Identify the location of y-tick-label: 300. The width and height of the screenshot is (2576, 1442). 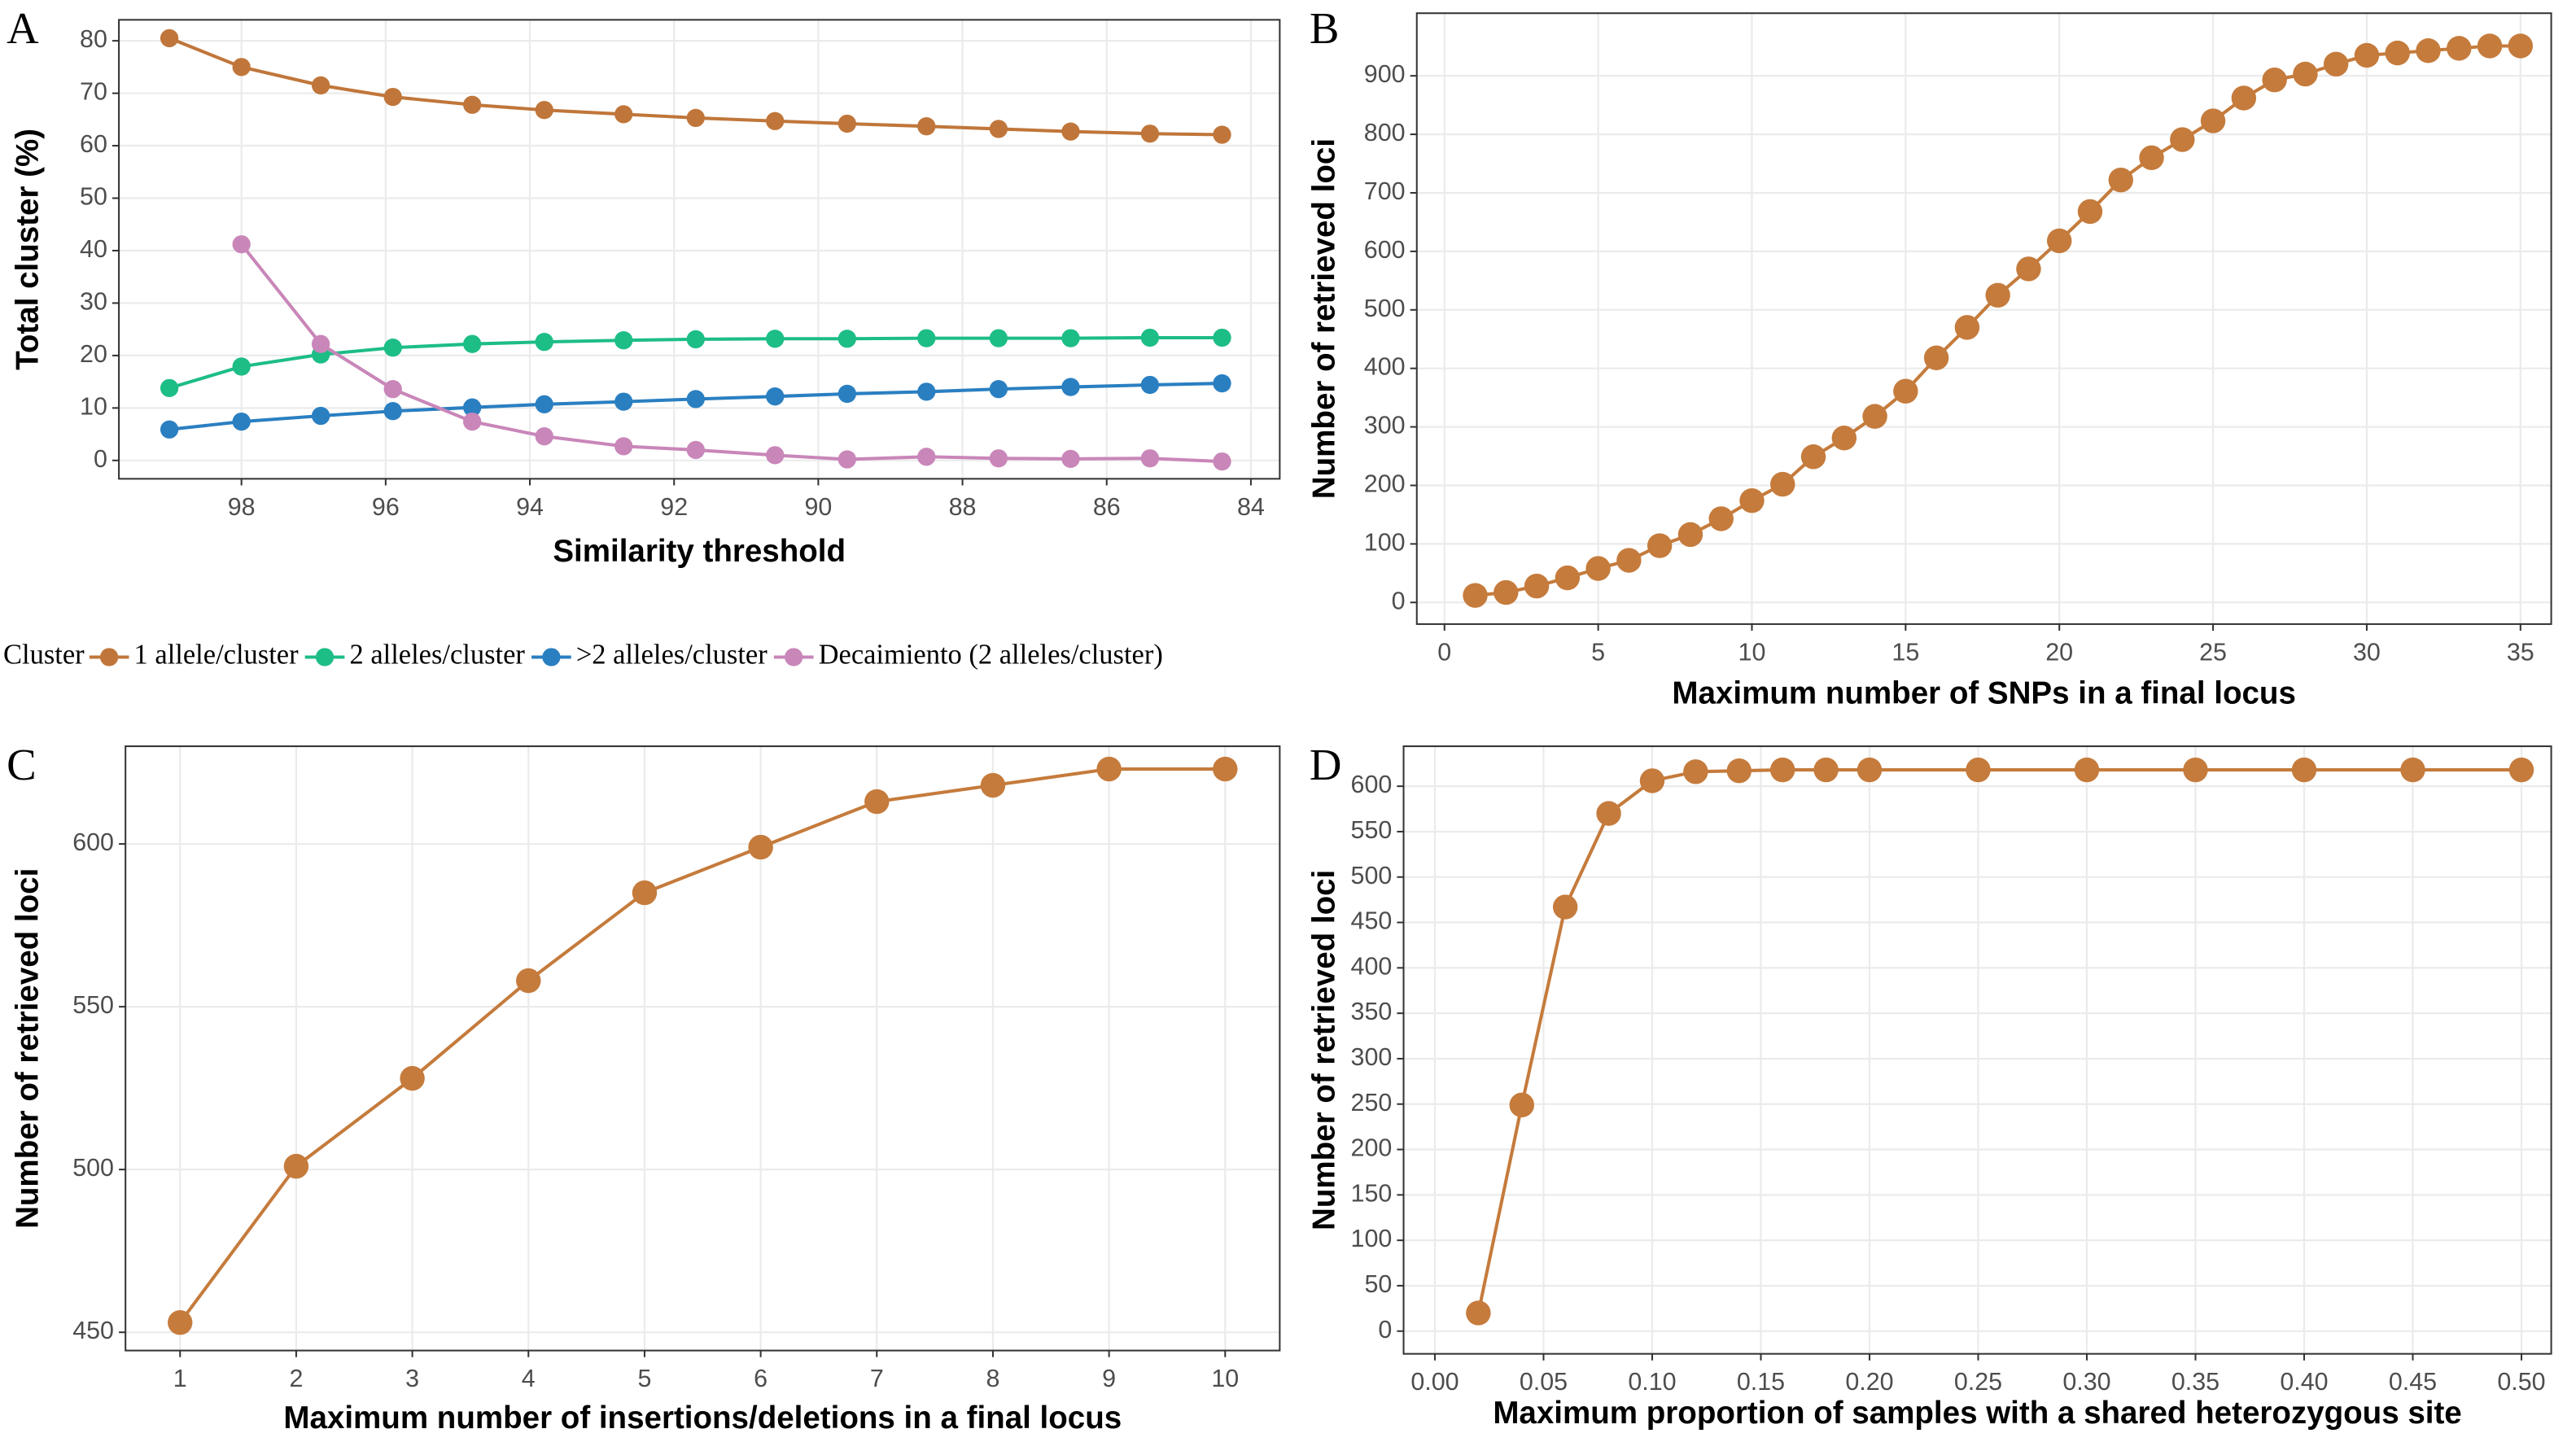
(1372, 1057).